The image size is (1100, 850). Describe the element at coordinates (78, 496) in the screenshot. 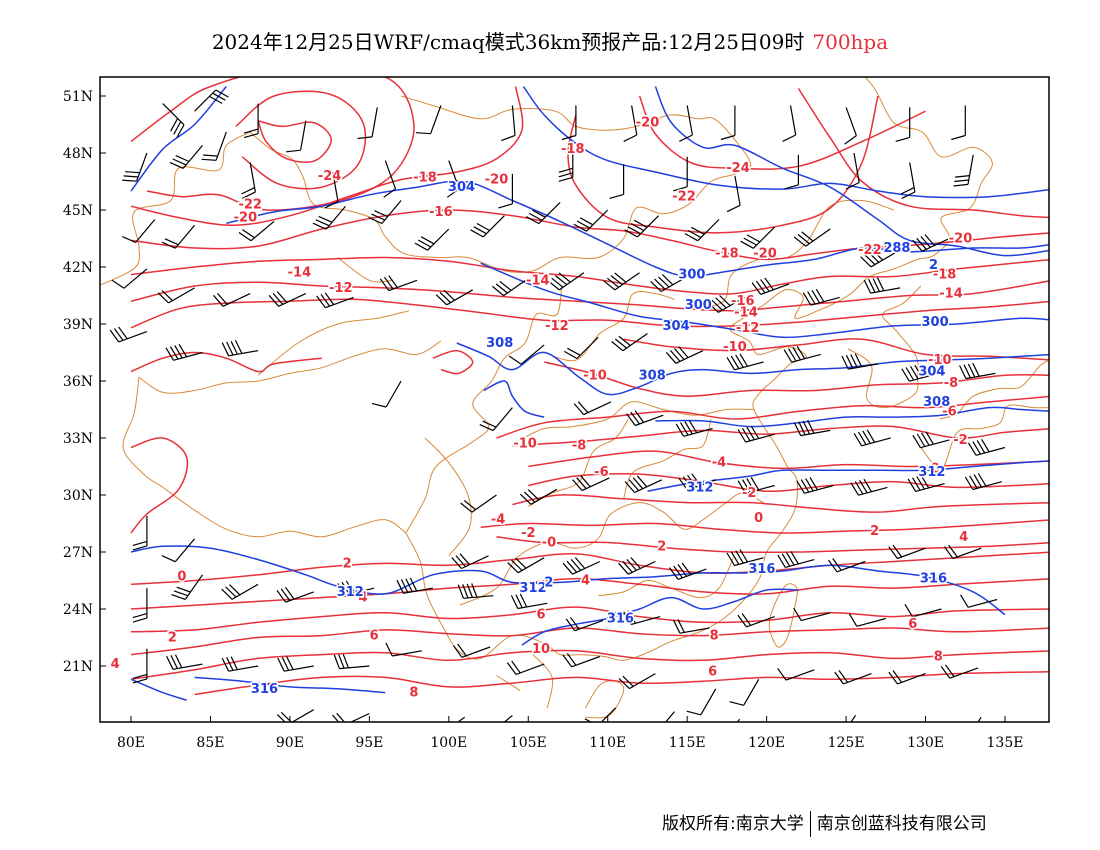

I see `lat-tick-label: 30N` at that location.